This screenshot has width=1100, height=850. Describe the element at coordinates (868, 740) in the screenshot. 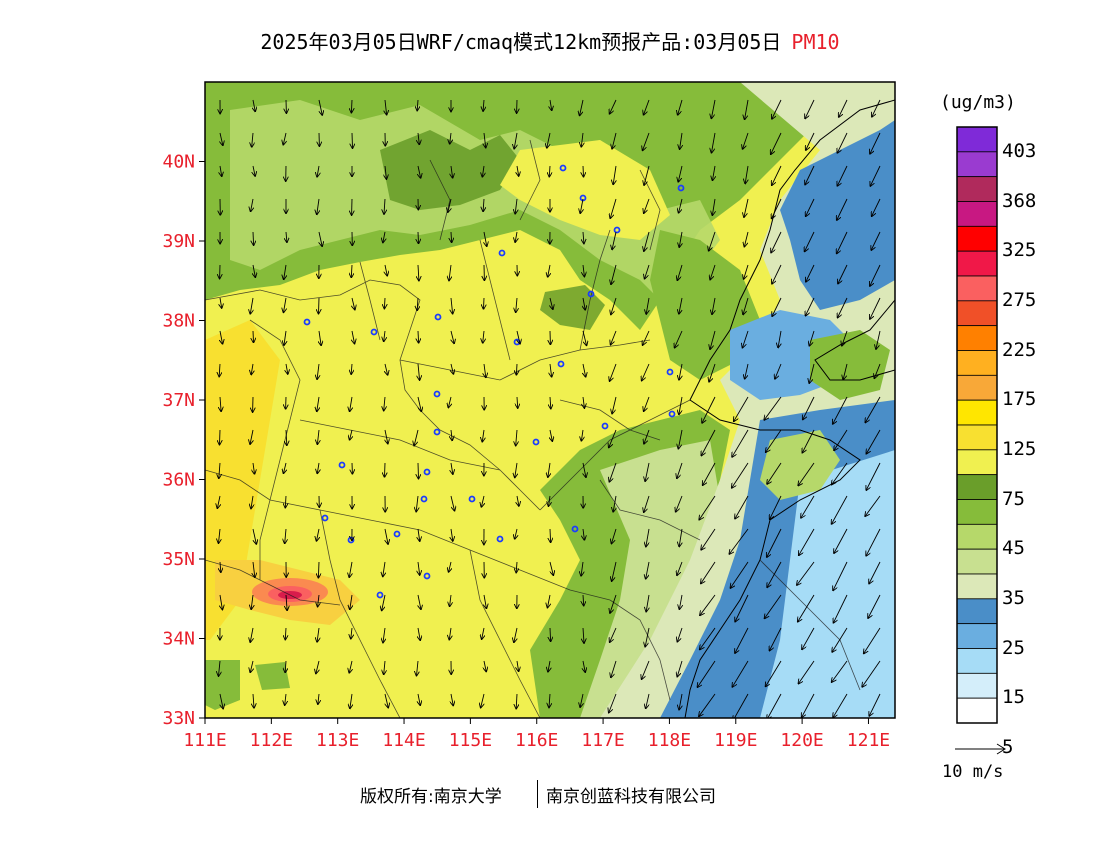

I see `lon-label: 121E` at that location.